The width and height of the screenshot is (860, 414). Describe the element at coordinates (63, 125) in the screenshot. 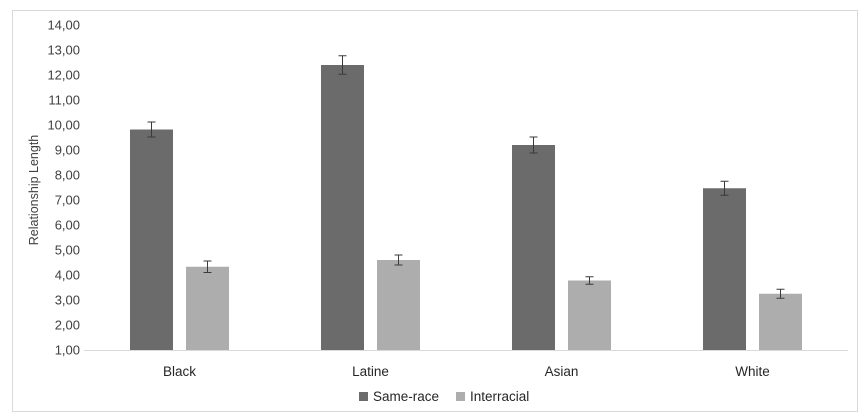

I see `y-tick-label: 10,00` at that location.